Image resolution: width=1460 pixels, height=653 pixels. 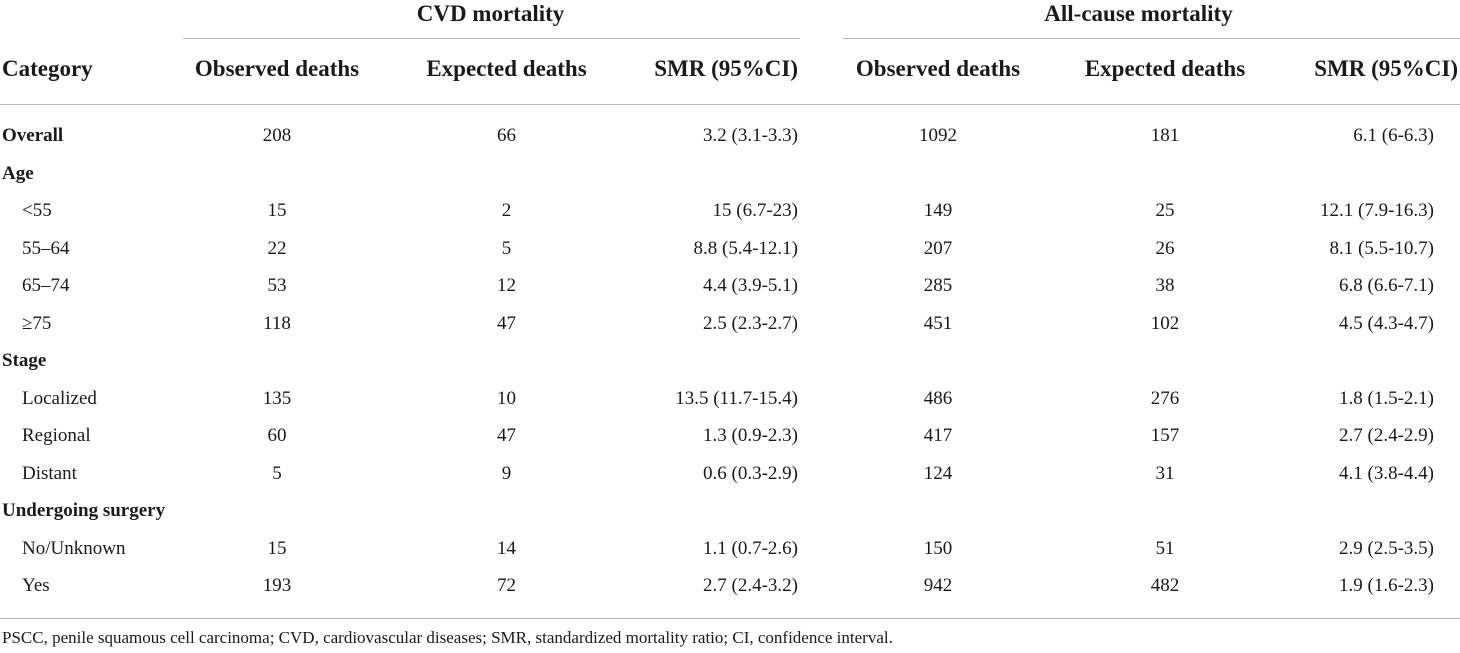 I want to click on cell-cvd-expected: 9, so click(x=506, y=473).